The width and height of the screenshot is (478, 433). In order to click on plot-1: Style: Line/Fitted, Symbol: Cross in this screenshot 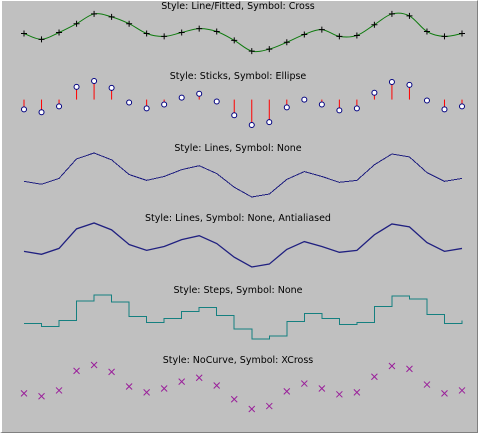, I will do `click(243, 28)`.